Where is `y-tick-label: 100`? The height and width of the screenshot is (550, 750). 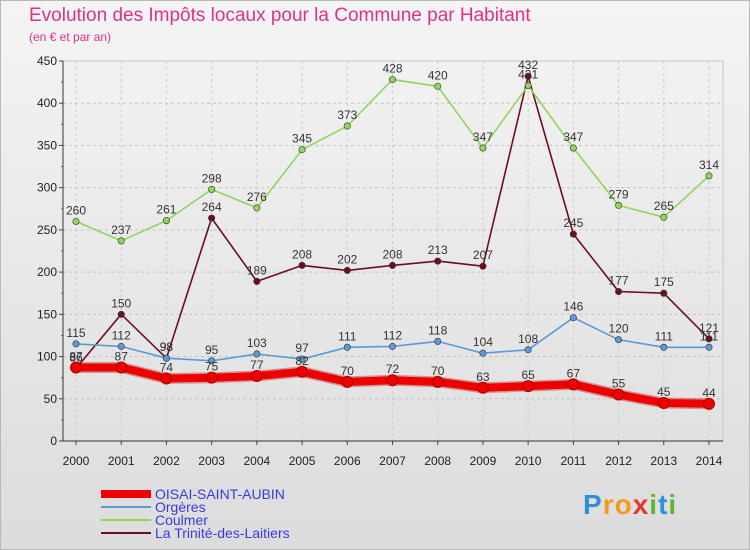
y-tick-label: 100 is located at coordinates (47, 357).